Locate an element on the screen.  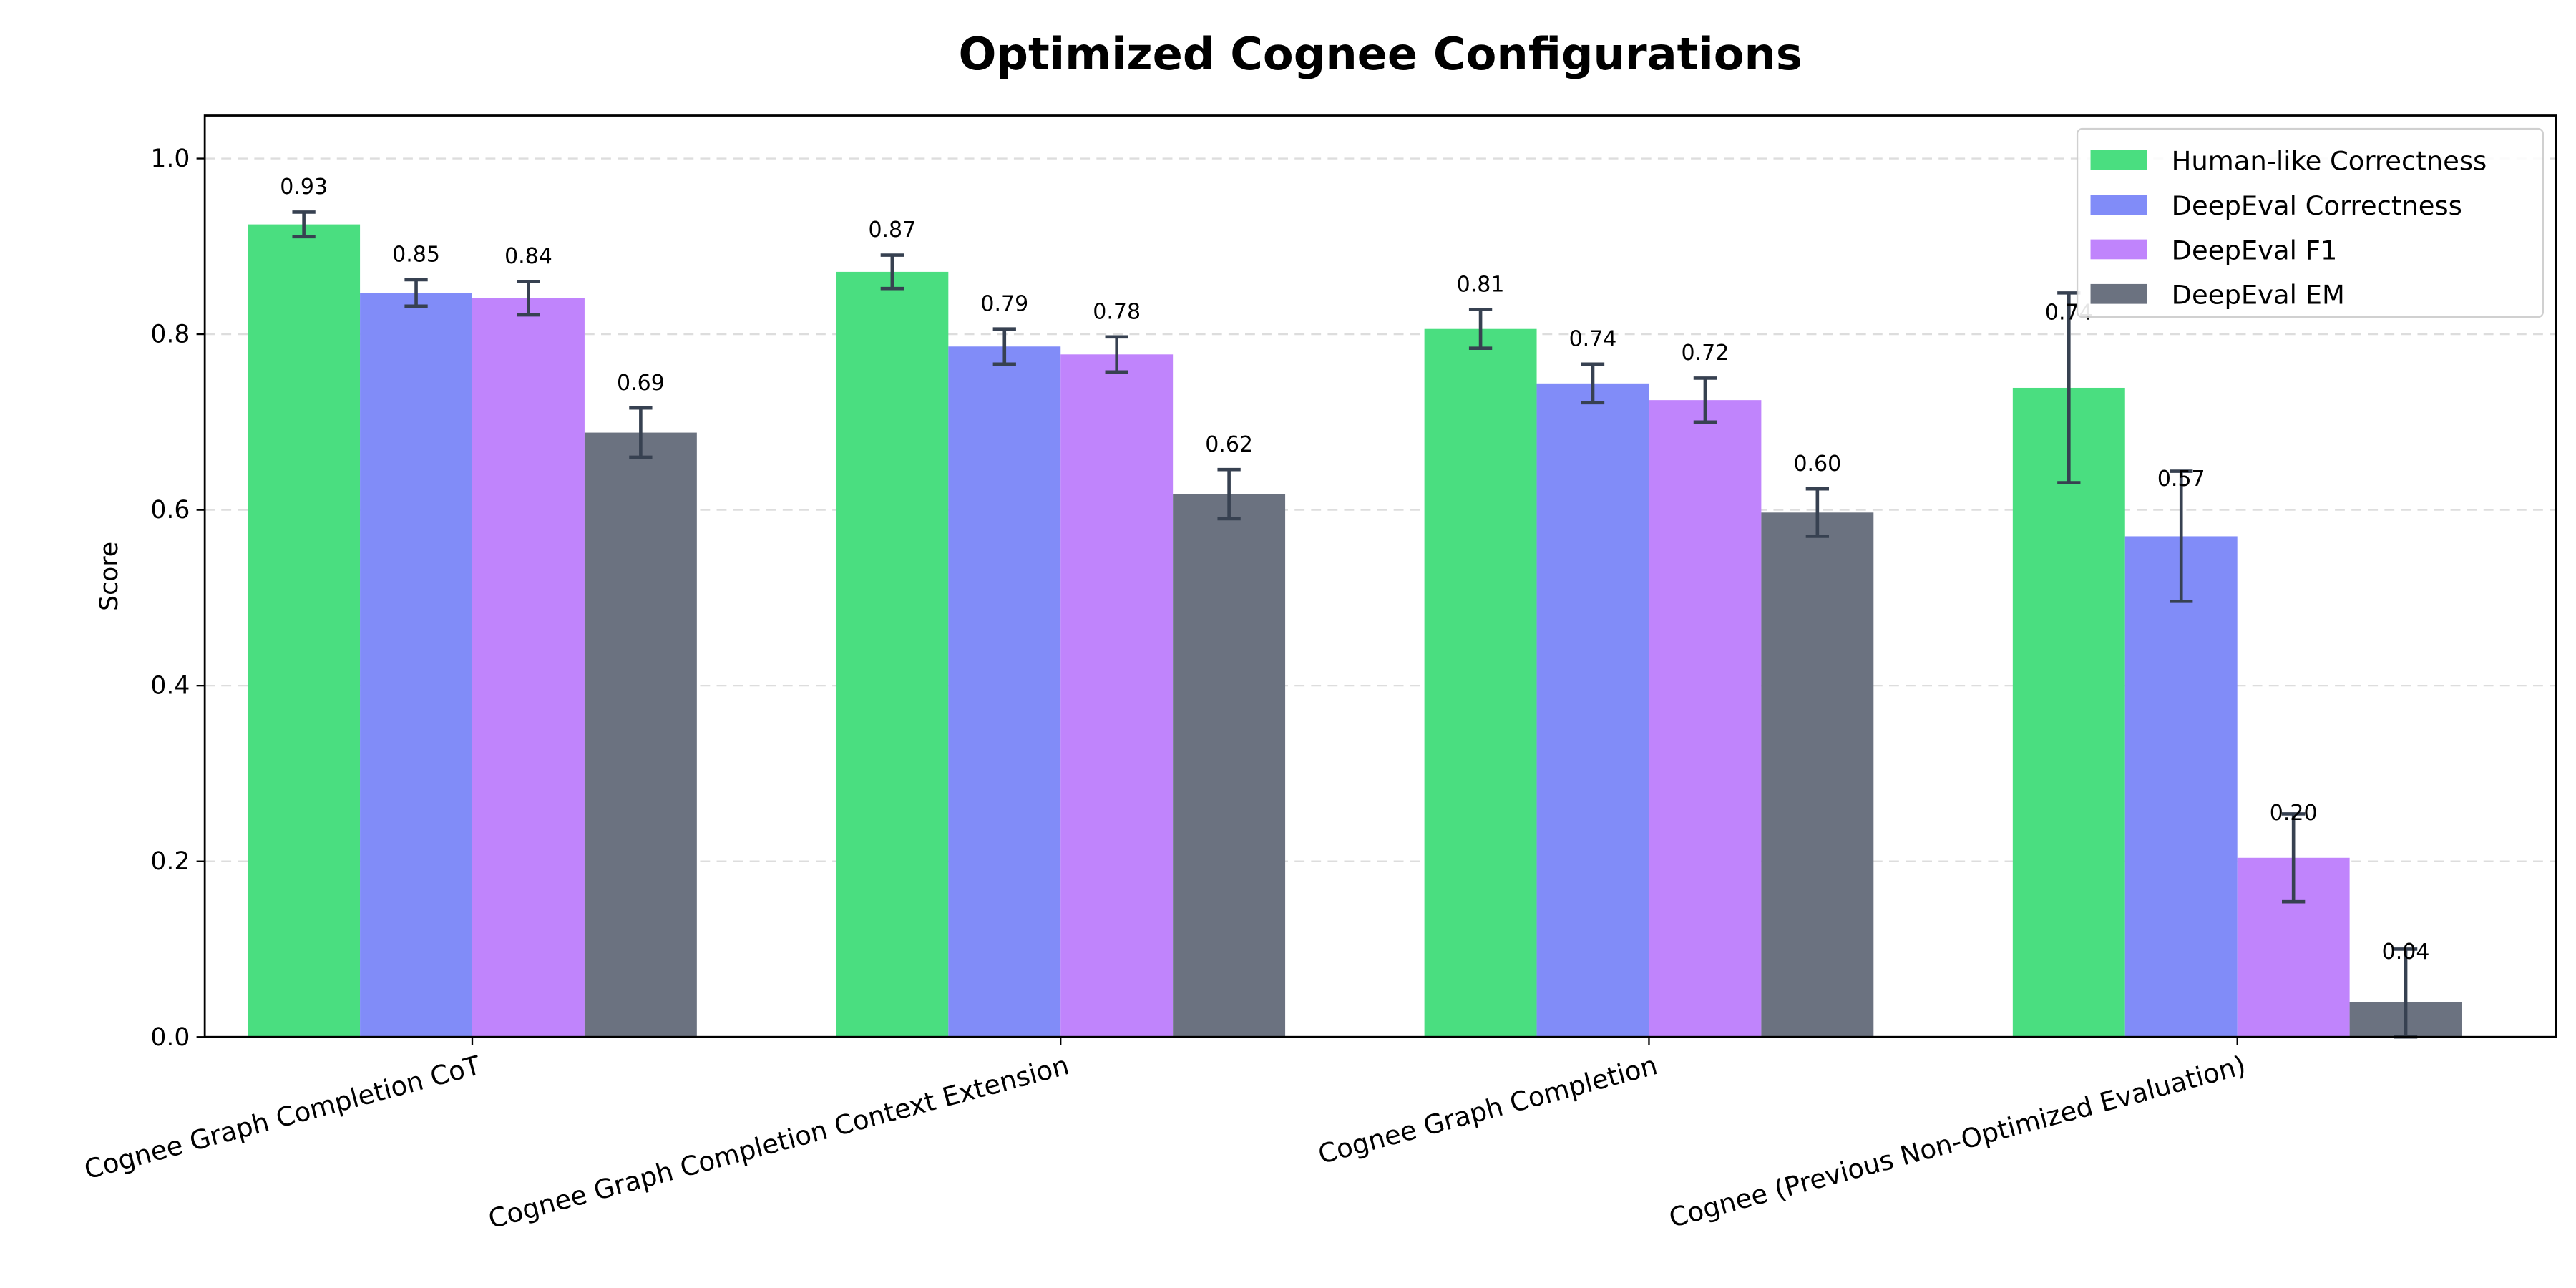
y-tick-label: 0.4 is located at coordinates (170, 686).